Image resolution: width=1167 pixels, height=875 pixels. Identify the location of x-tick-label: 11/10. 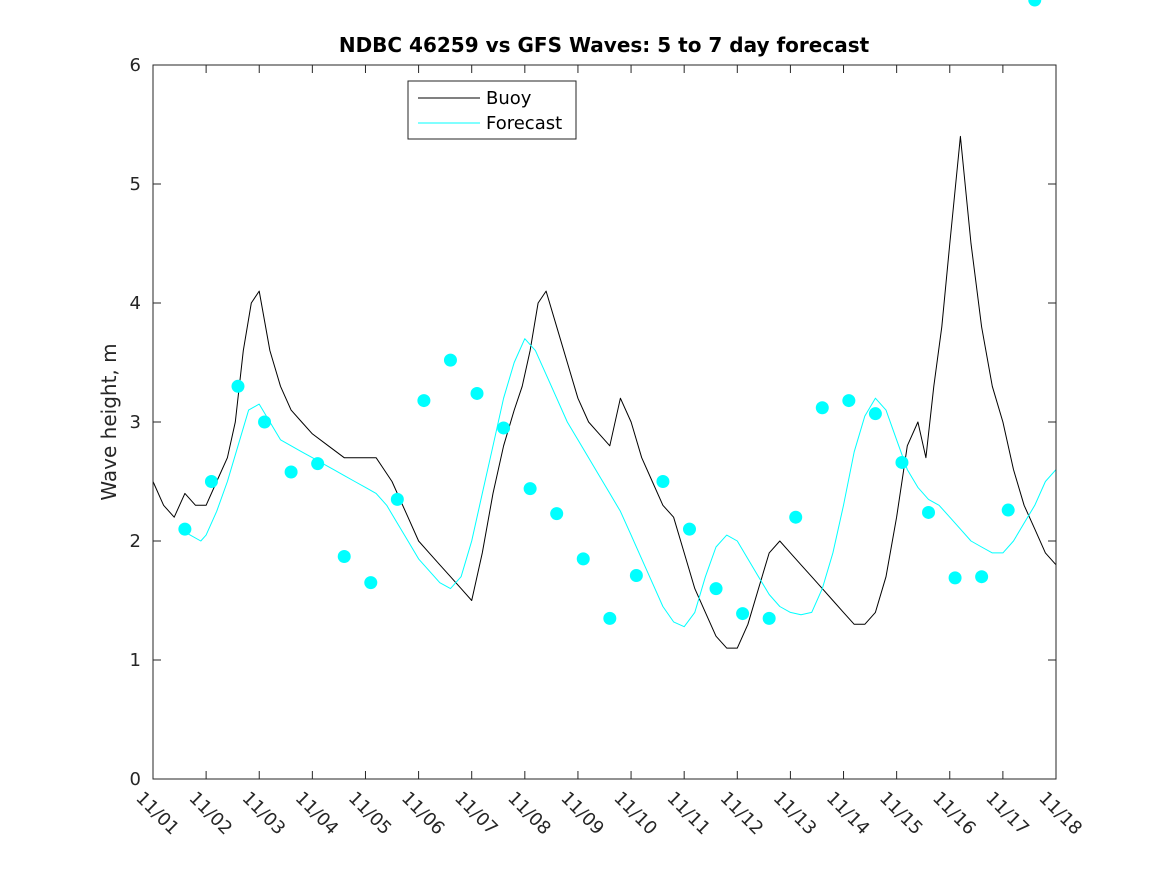
(636, 814).